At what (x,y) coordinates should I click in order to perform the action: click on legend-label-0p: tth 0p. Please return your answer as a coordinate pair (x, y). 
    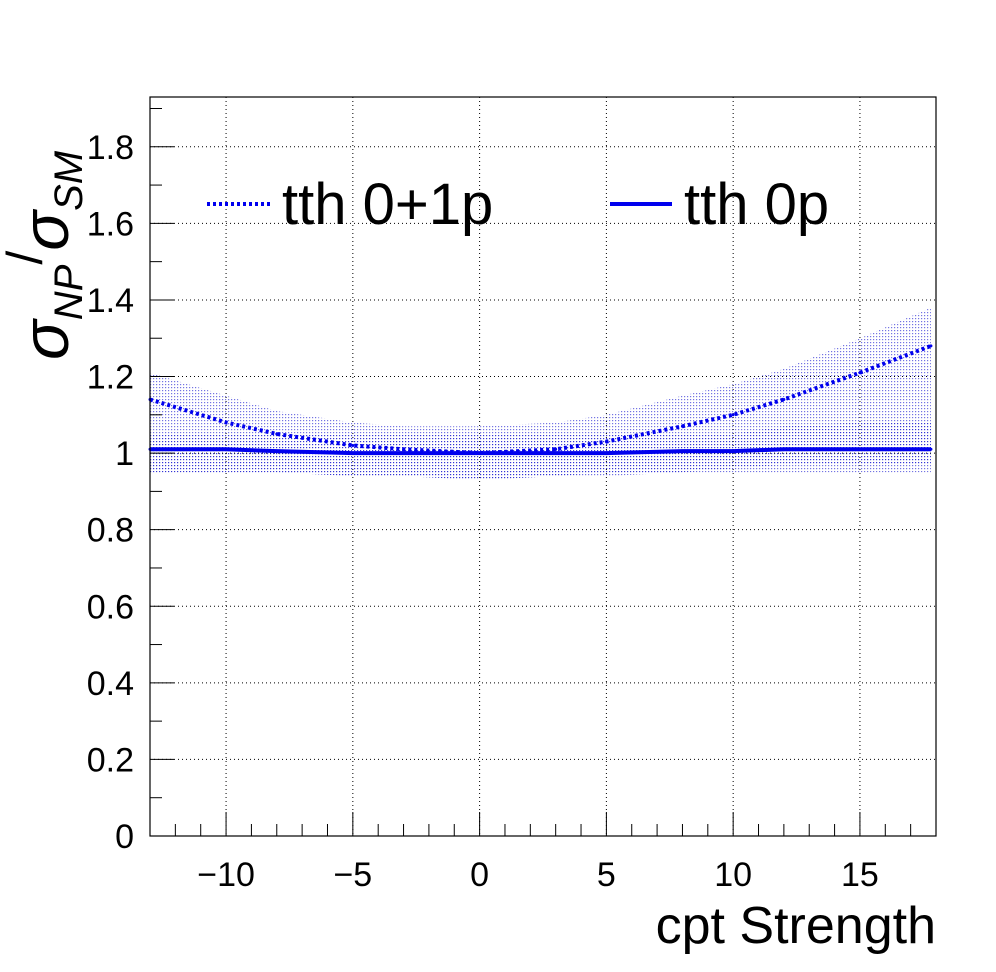
    Looking at the image, I should click on (756, 204).